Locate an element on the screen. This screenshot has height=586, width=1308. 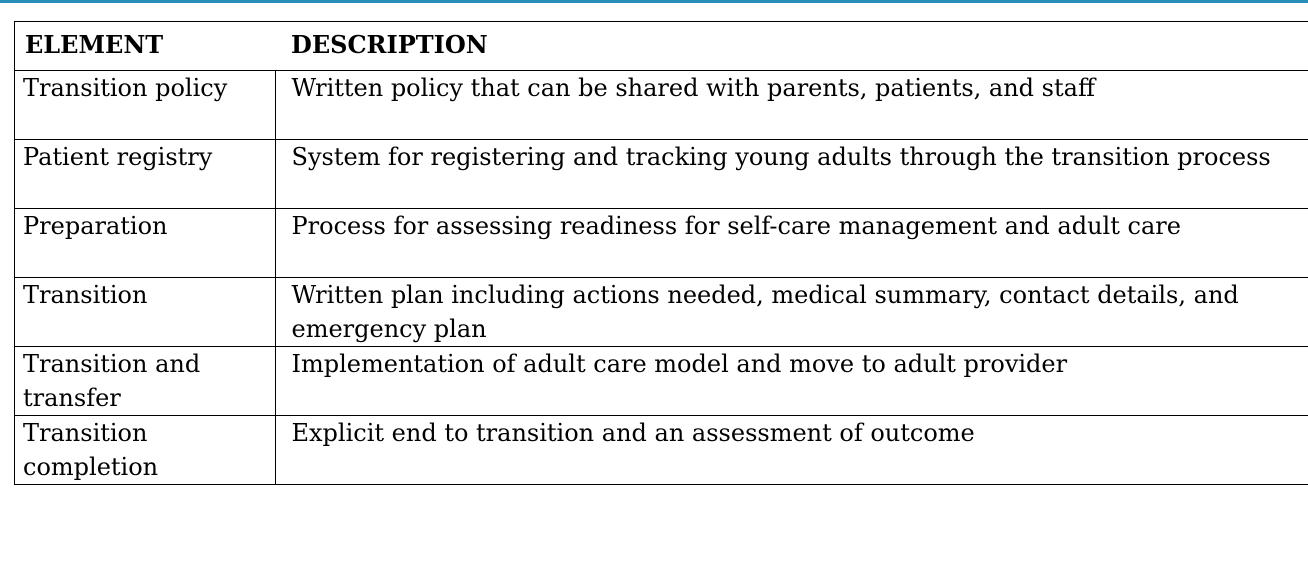
table-header-row: ELEMENT DESCRIPTION is located at coordinates (661, 46).